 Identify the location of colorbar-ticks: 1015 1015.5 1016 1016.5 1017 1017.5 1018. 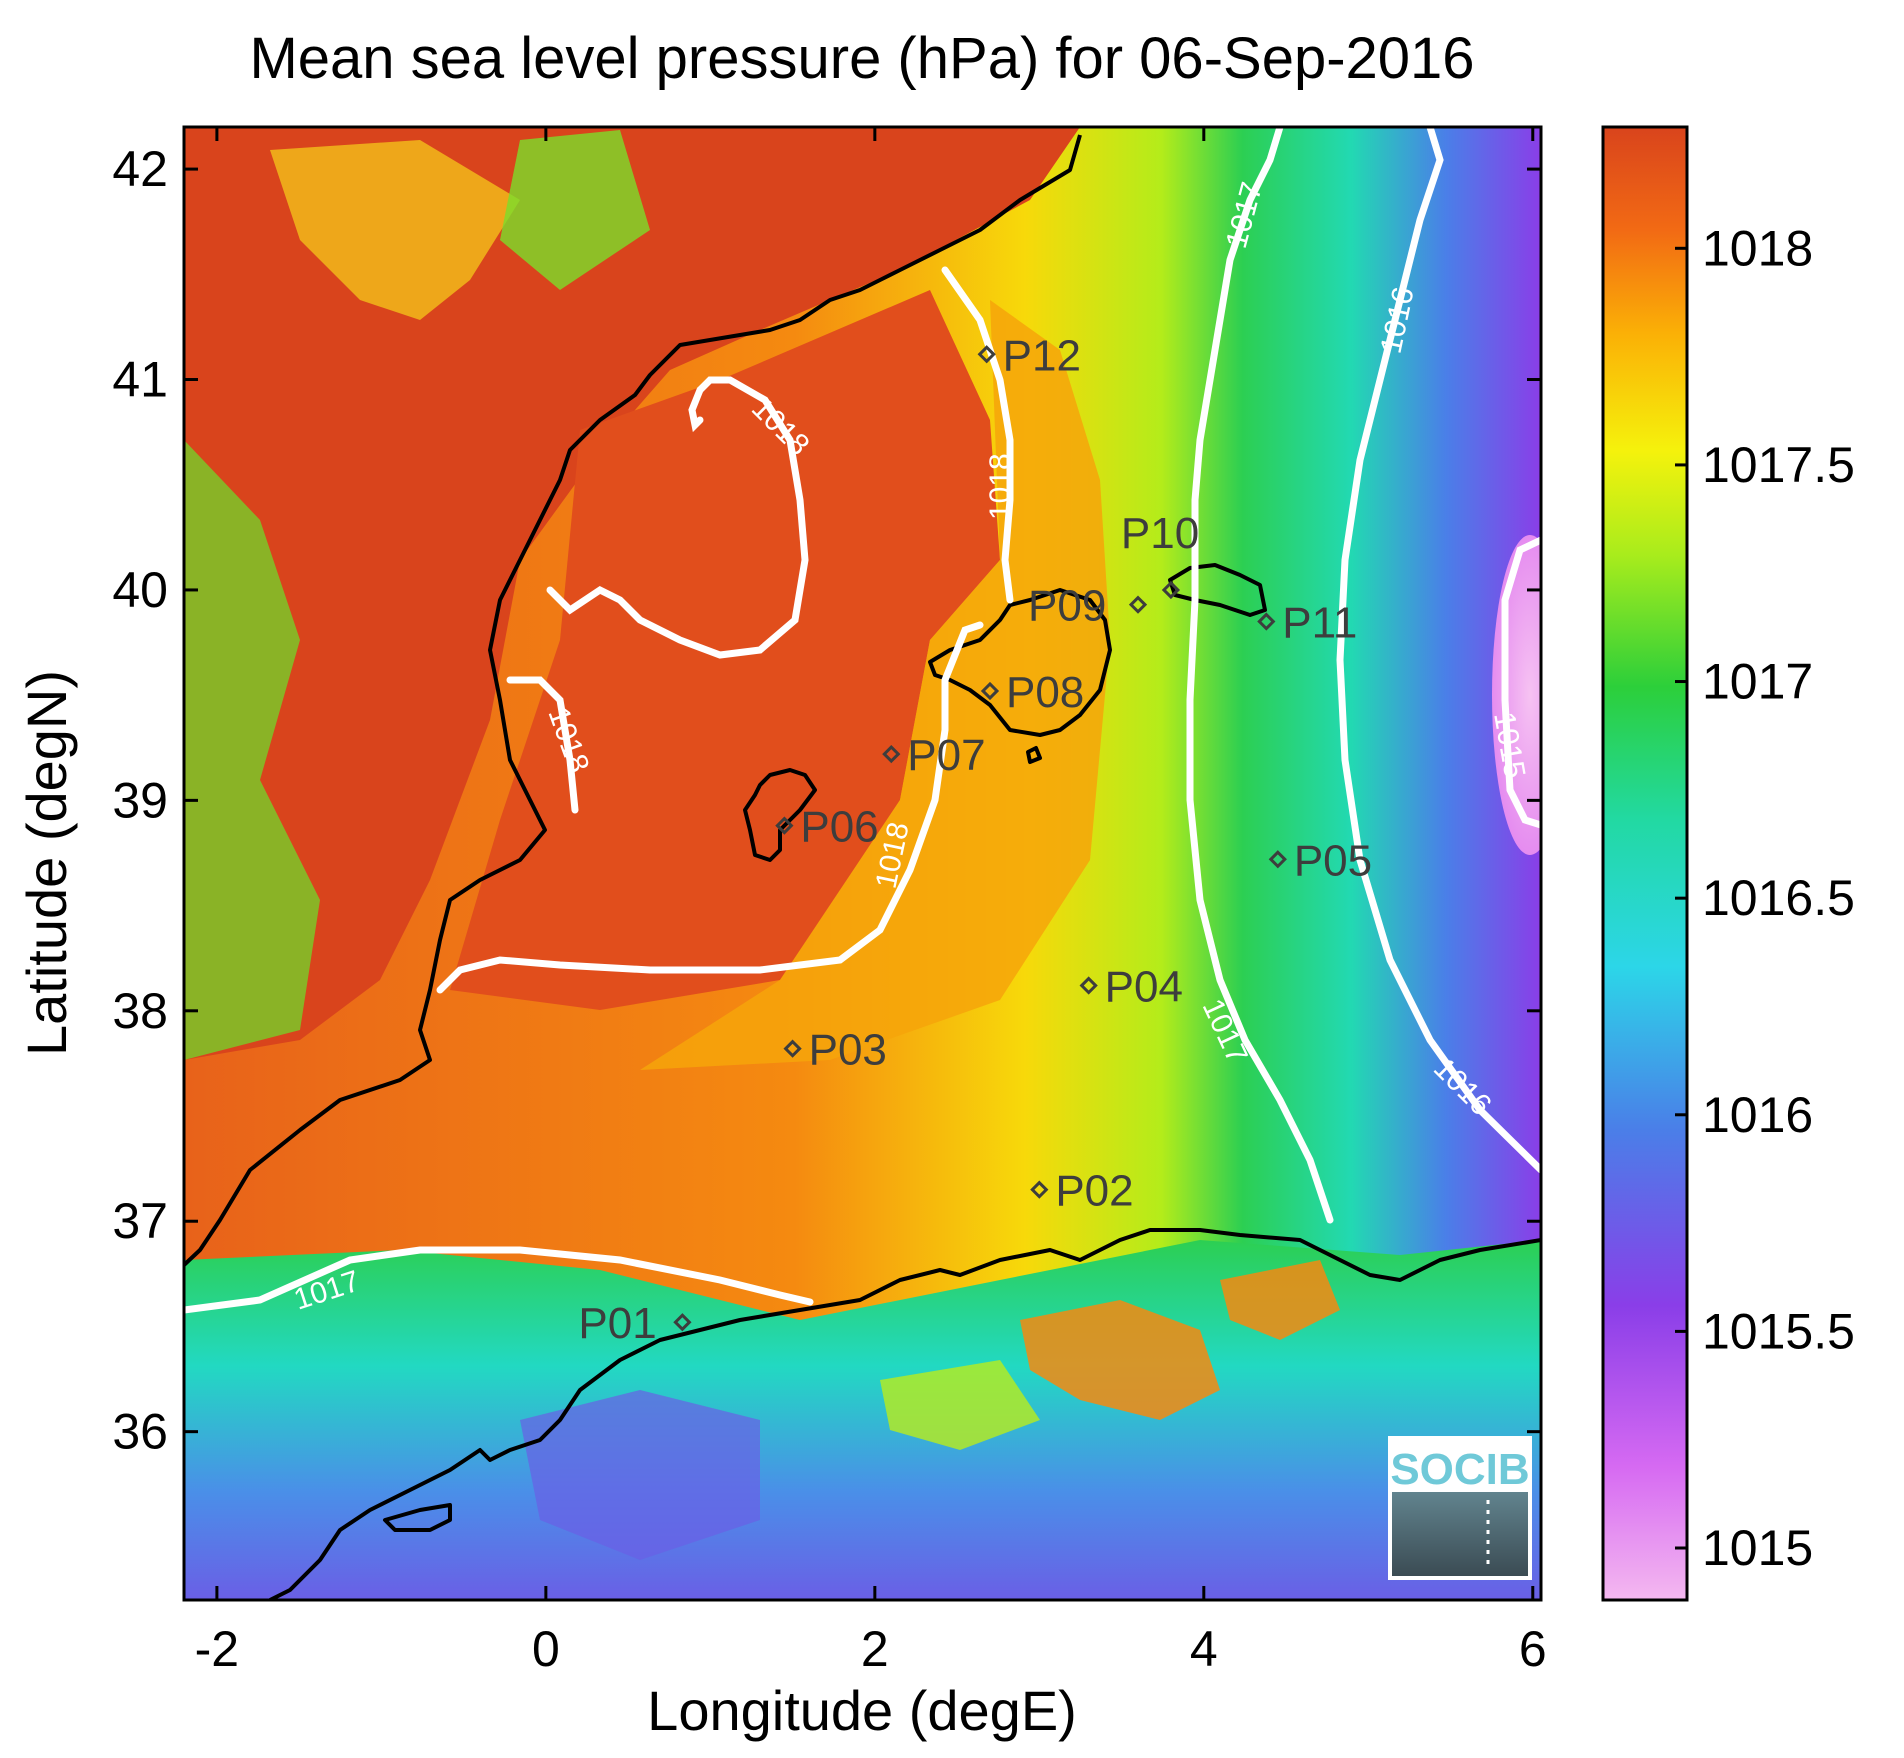
(1765, 898).